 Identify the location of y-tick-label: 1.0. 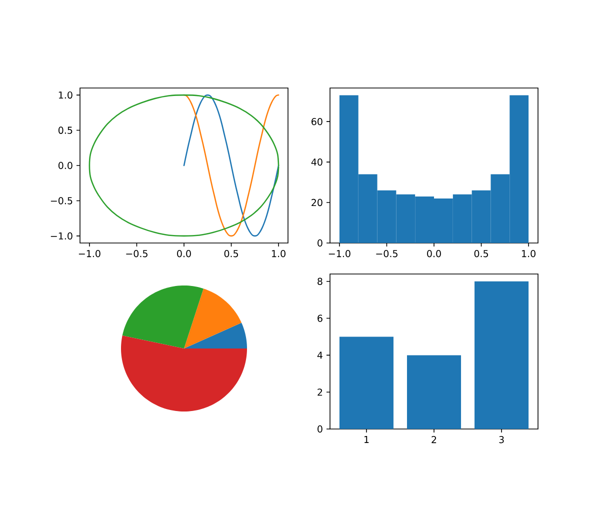
(65, 95).